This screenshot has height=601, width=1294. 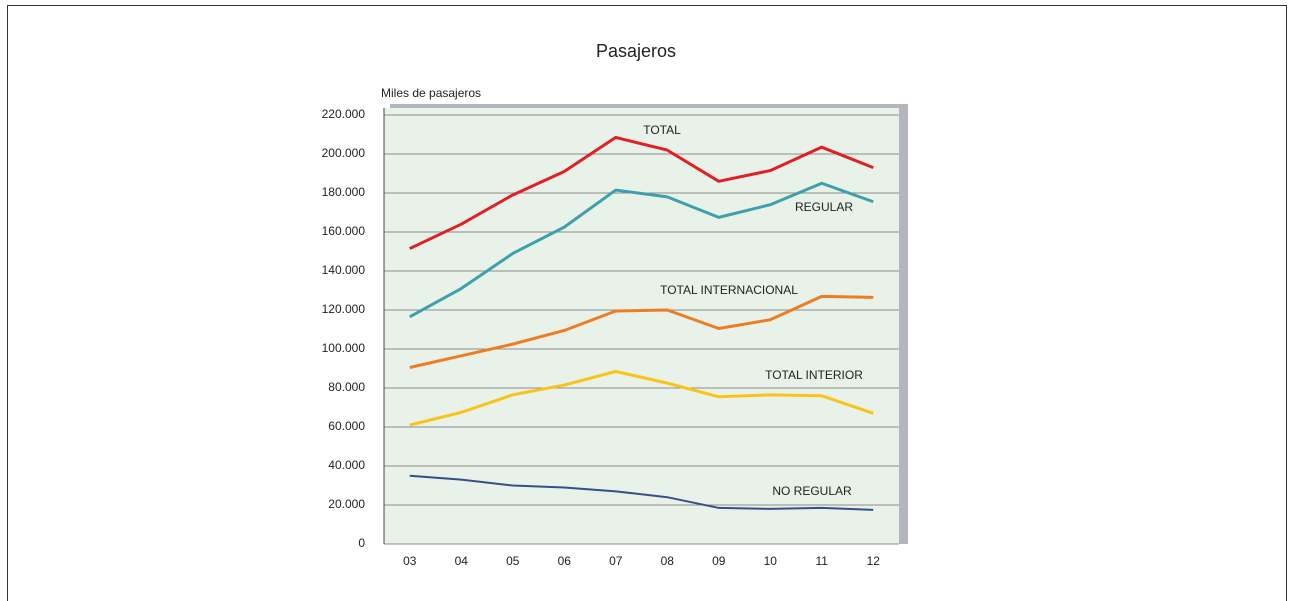 I want to click on x-tick-label: 09, so click(x=719, y=561).